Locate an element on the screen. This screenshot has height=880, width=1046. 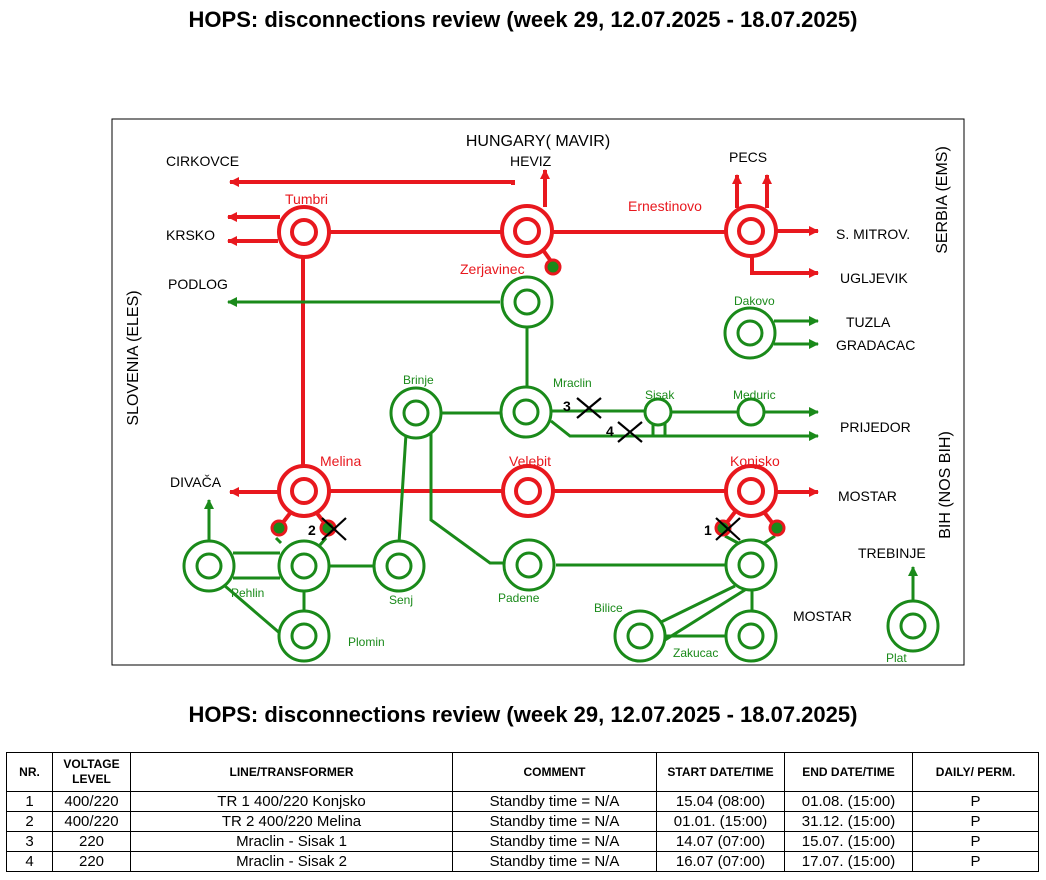
cell-nr: 2 is located at coordinates (29, 821).